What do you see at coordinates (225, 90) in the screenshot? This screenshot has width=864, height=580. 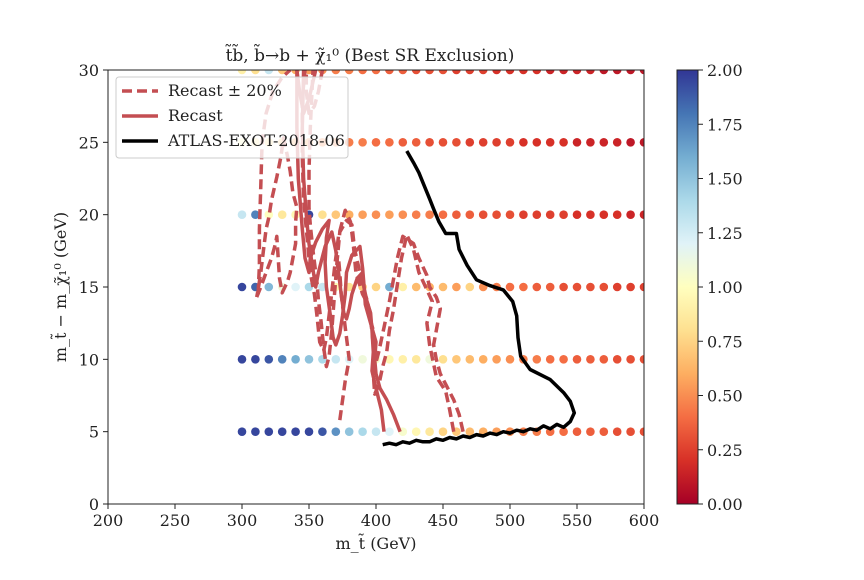 I see `legend-label-recast-pm20: Recast ± 20%` at bounding box center [225, 90].